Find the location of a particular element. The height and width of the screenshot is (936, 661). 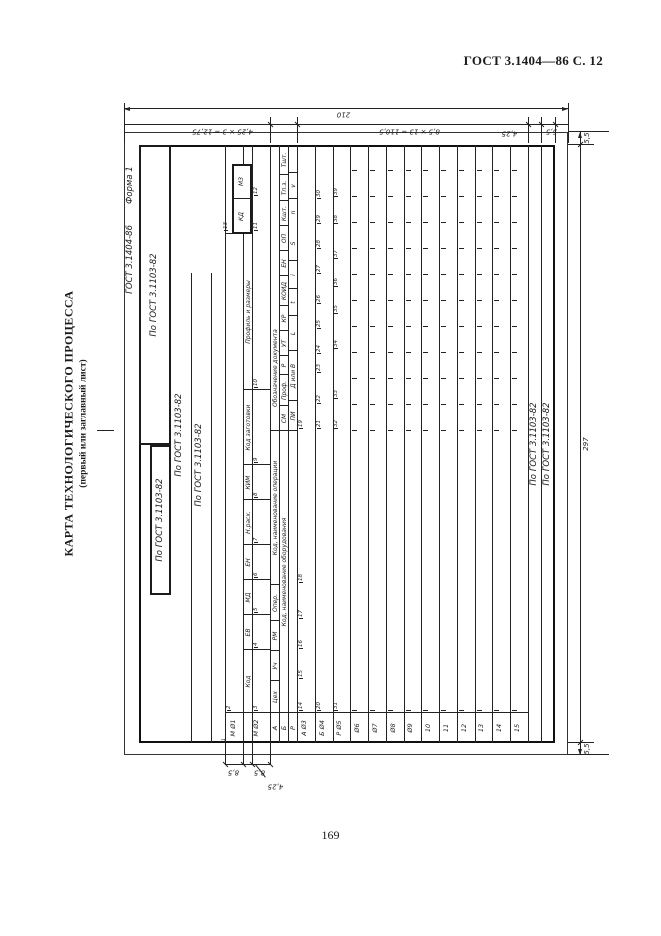

field-number: 10 is located at coordinates (256, 382).